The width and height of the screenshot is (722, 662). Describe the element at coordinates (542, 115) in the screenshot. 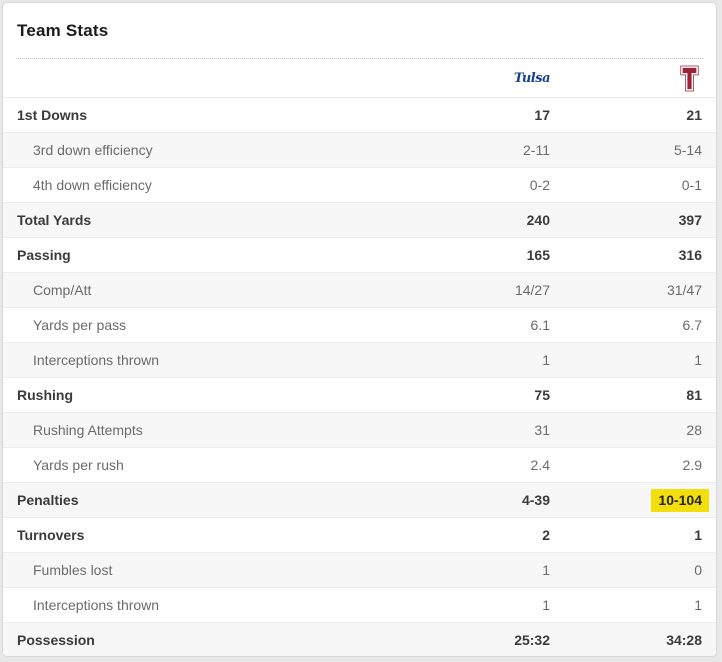

I see `away-value: 17` at that location.